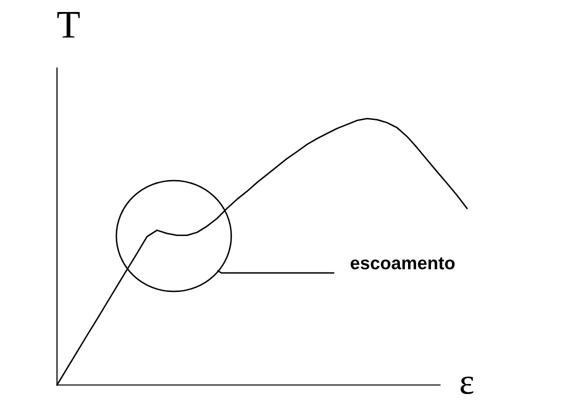 Image resolution: width=569 pixels, height=405 pixels. Describe the element at coordinates (467, 385) in the screenshot. I see `x-axis-title: ε` at that location.